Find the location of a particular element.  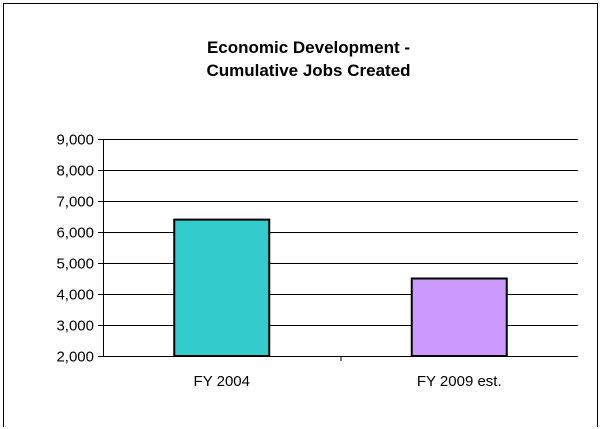

y-tick-label: 6,000 is located at coordinates (75, 233).